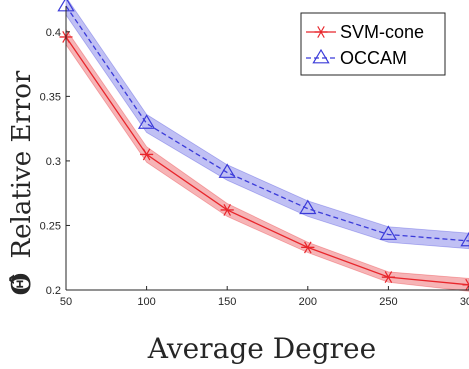 Image resolution: width=469 pixels, height=369 pixels. I want to click on x-tick-label: 200, so click(308, 302).